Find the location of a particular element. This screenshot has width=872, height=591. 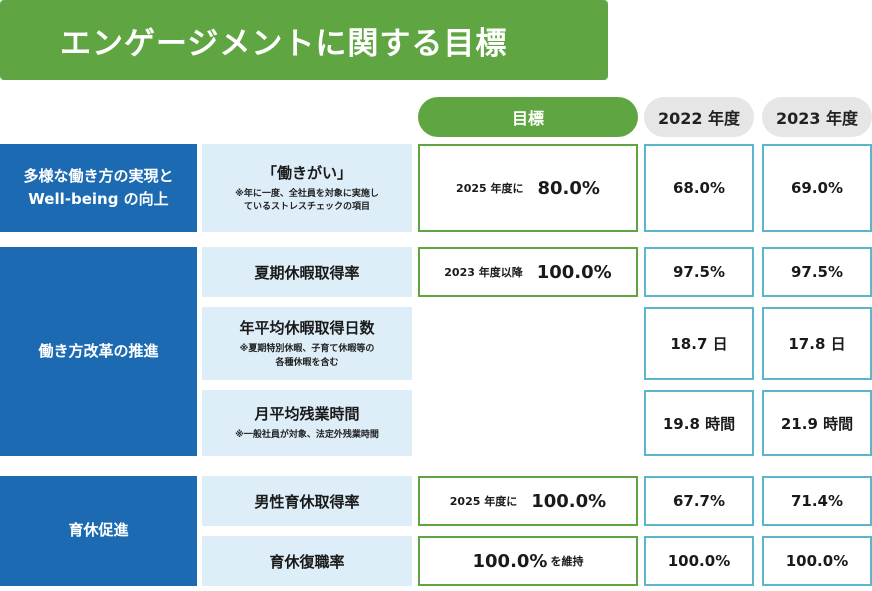

category-childcare-leave-label: 育休促進 is located at coordinates (98, 530).